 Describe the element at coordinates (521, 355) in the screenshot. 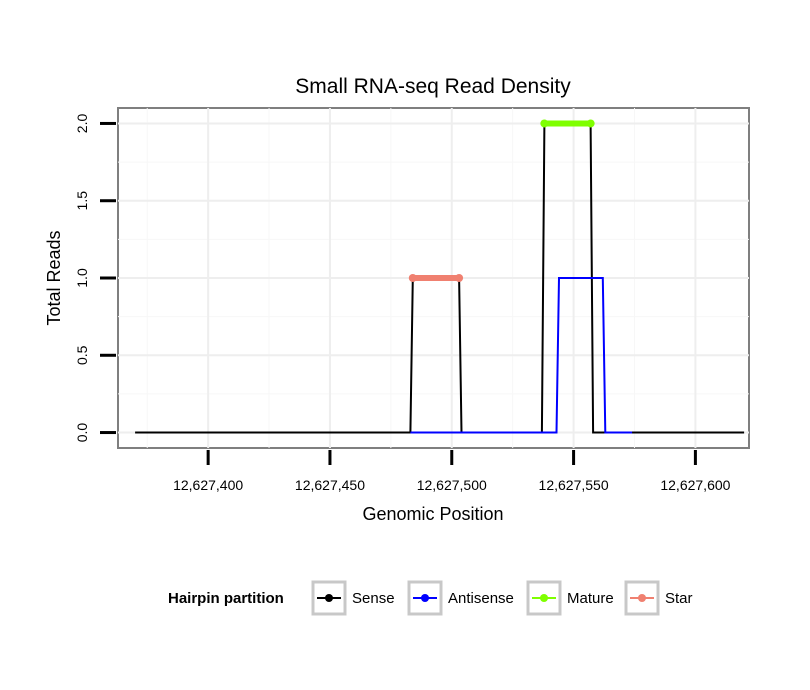

I see `series-antisense-line` at that location.